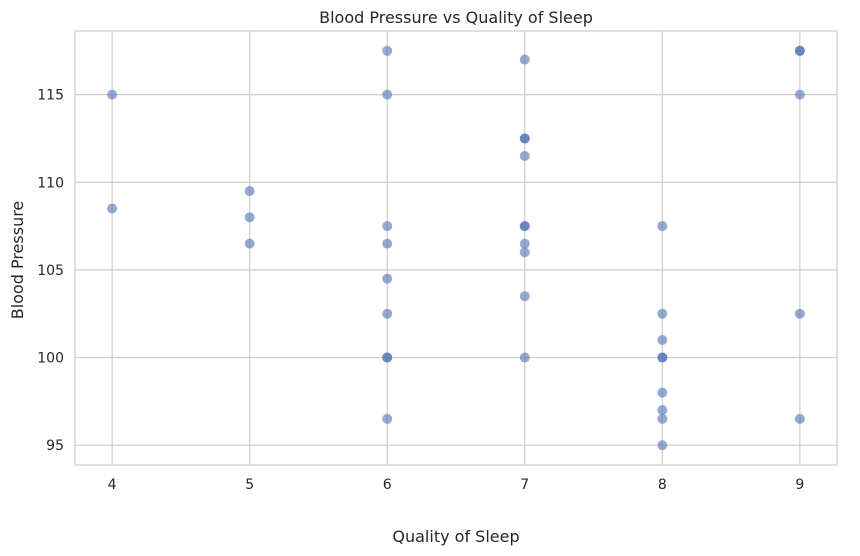 The width and height of the screenshot is (860, 556). Describe the element at coordinates (17, 260) in the screenshot. I see `y-axis-title: Blood Pressure` at that location.